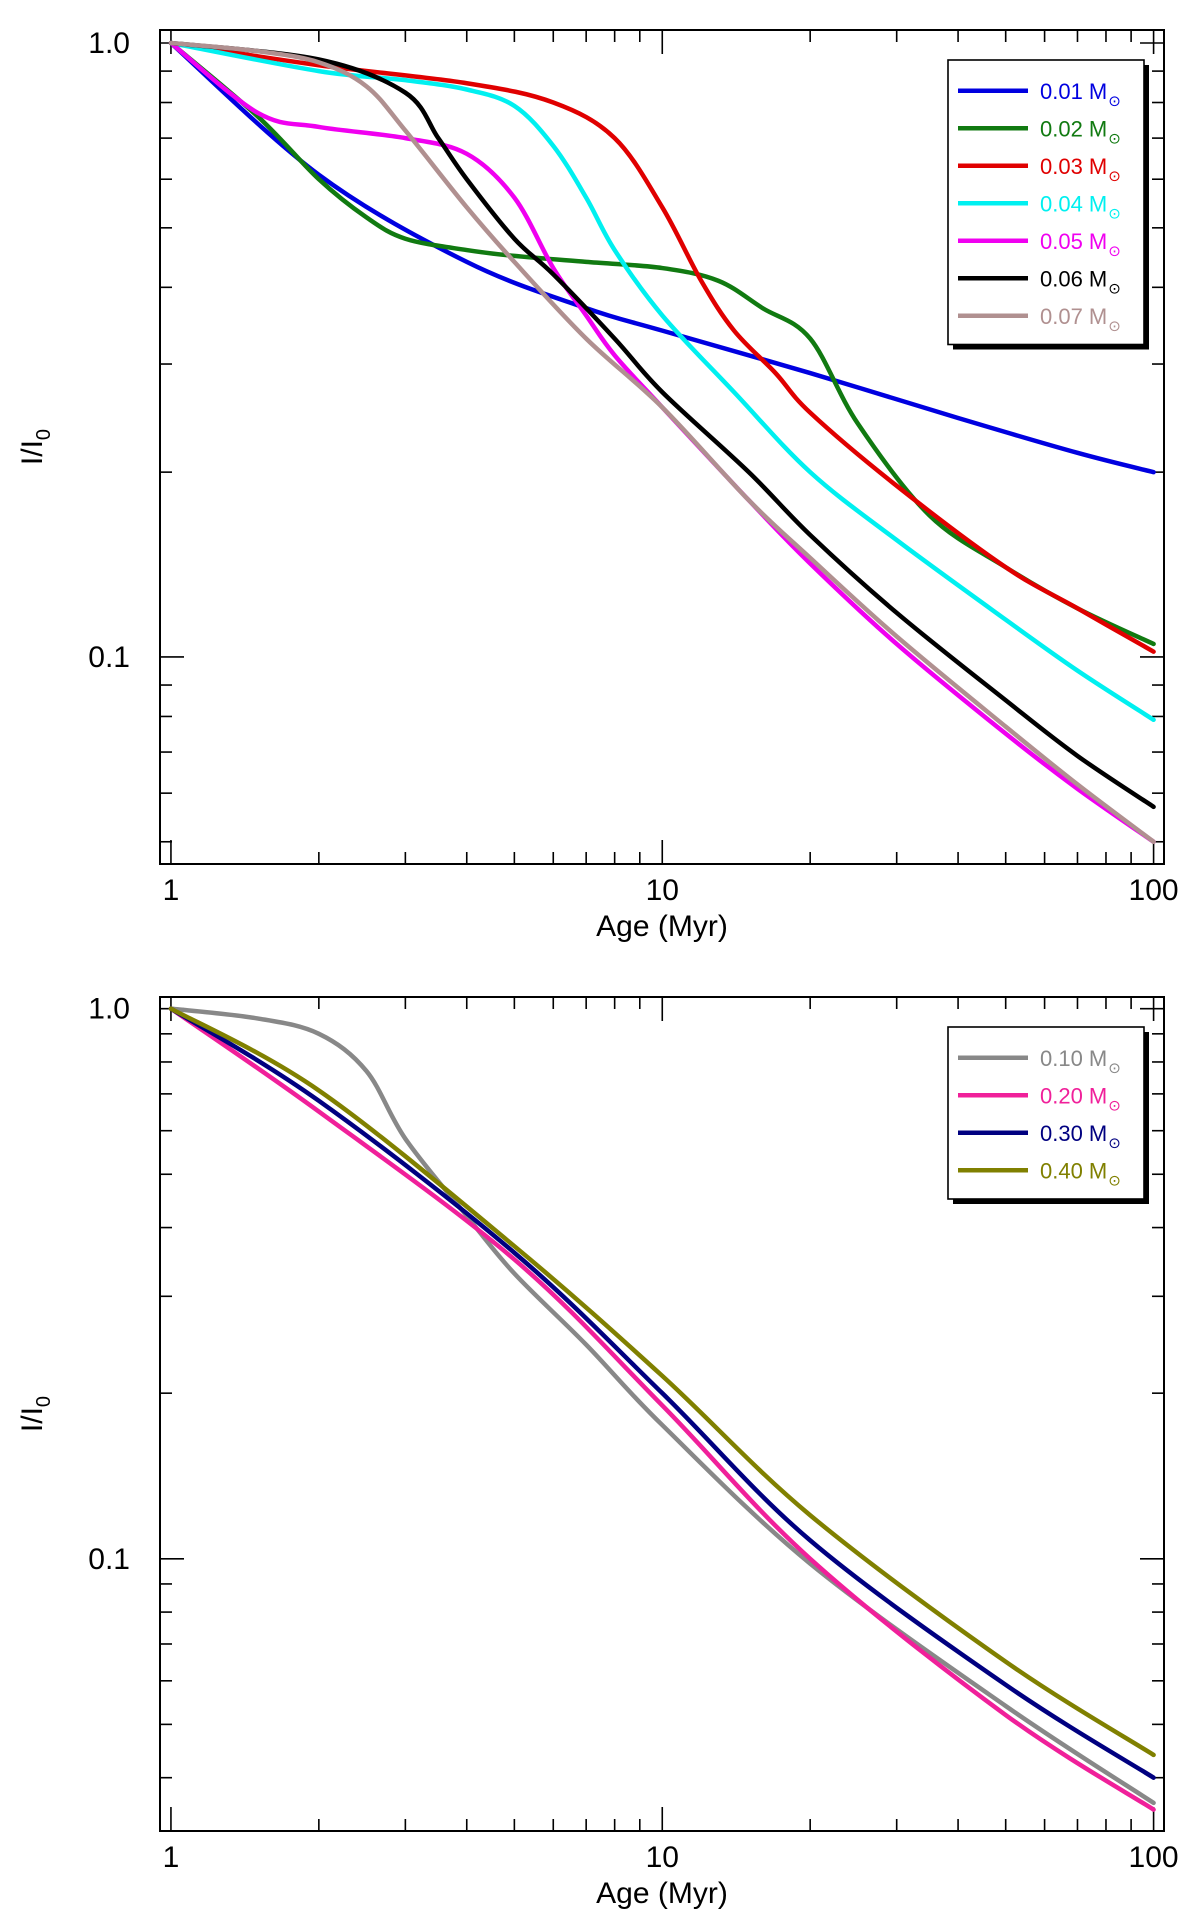 The width and height of the screenshot is (1200, 1925). I want to click on legend-label: 0.06 M⊙, so click(1080, 281).